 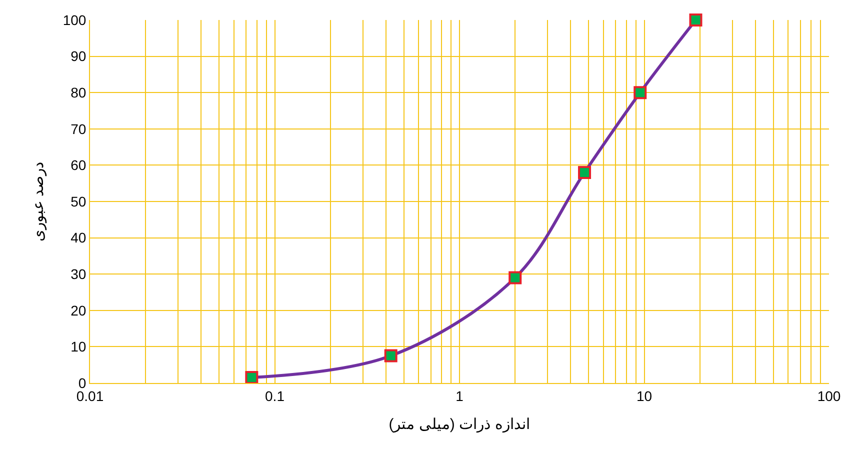 I want to click on y-tick-label: 90, so click(x=78, y=56).